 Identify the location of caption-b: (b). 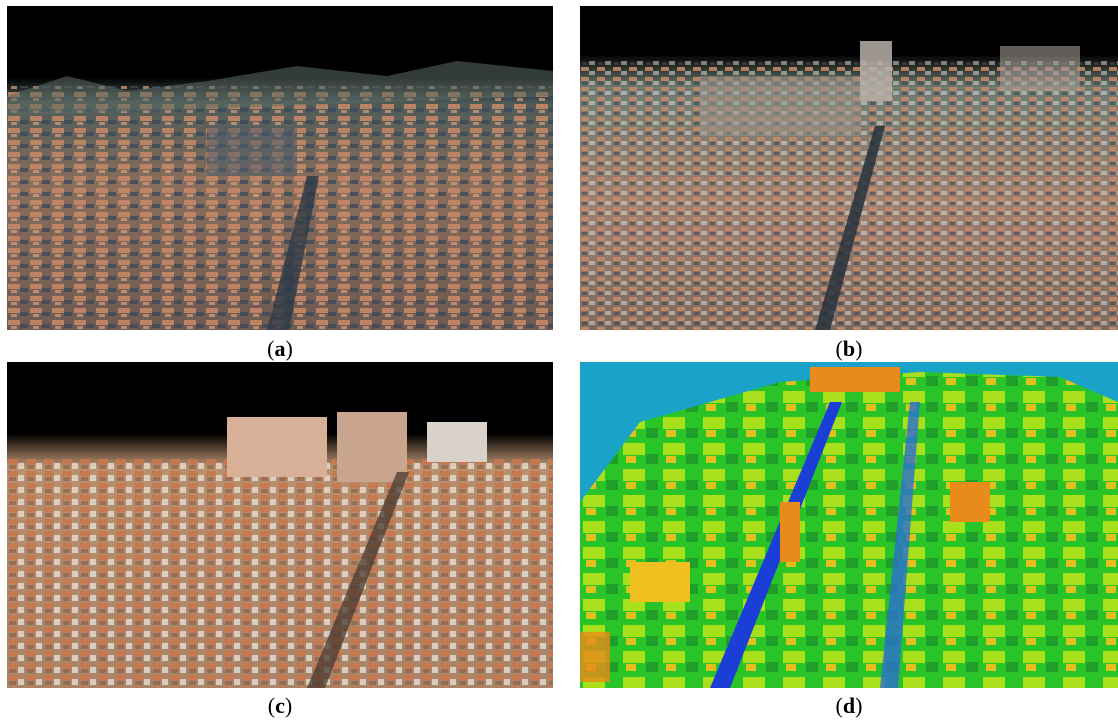
(849, 348).